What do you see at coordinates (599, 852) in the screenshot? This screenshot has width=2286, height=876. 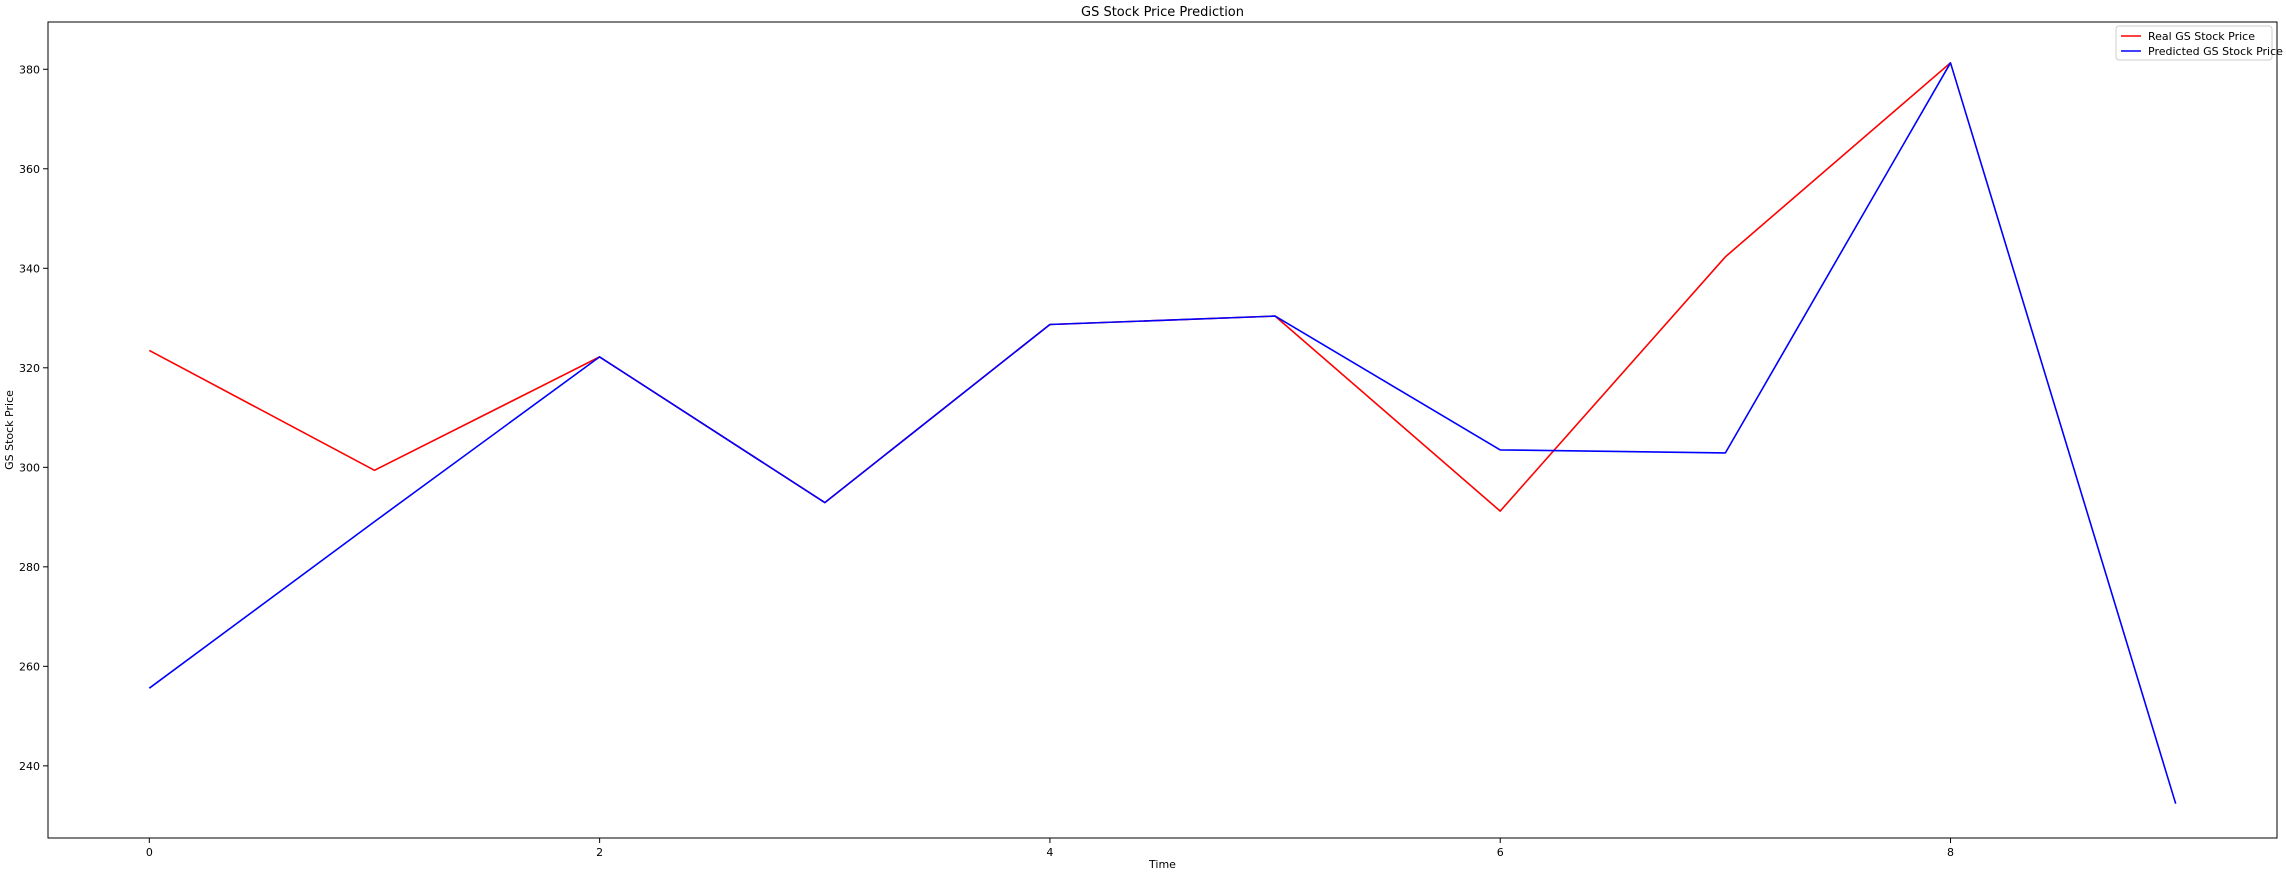 I see `x-tick-label: 2` at bounding box center [599, 852].